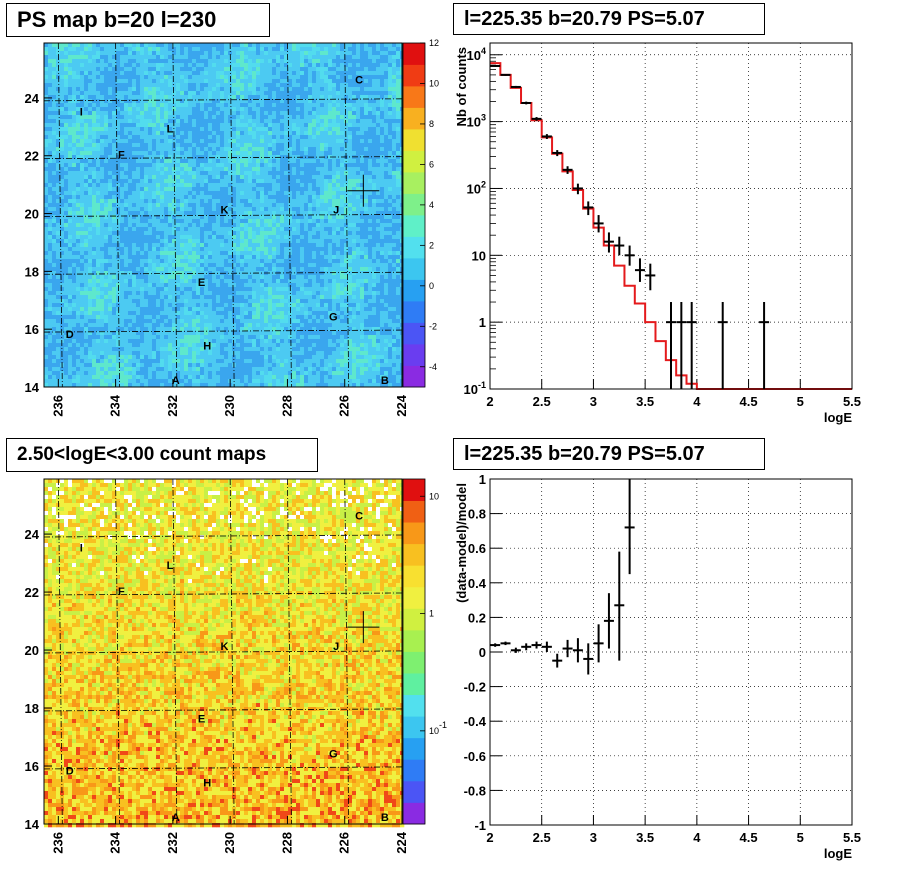  What do you see at coordinates (489, 401) in the screenshot?
I see `x-tick-label: 2` at bounding box center [489, 401].